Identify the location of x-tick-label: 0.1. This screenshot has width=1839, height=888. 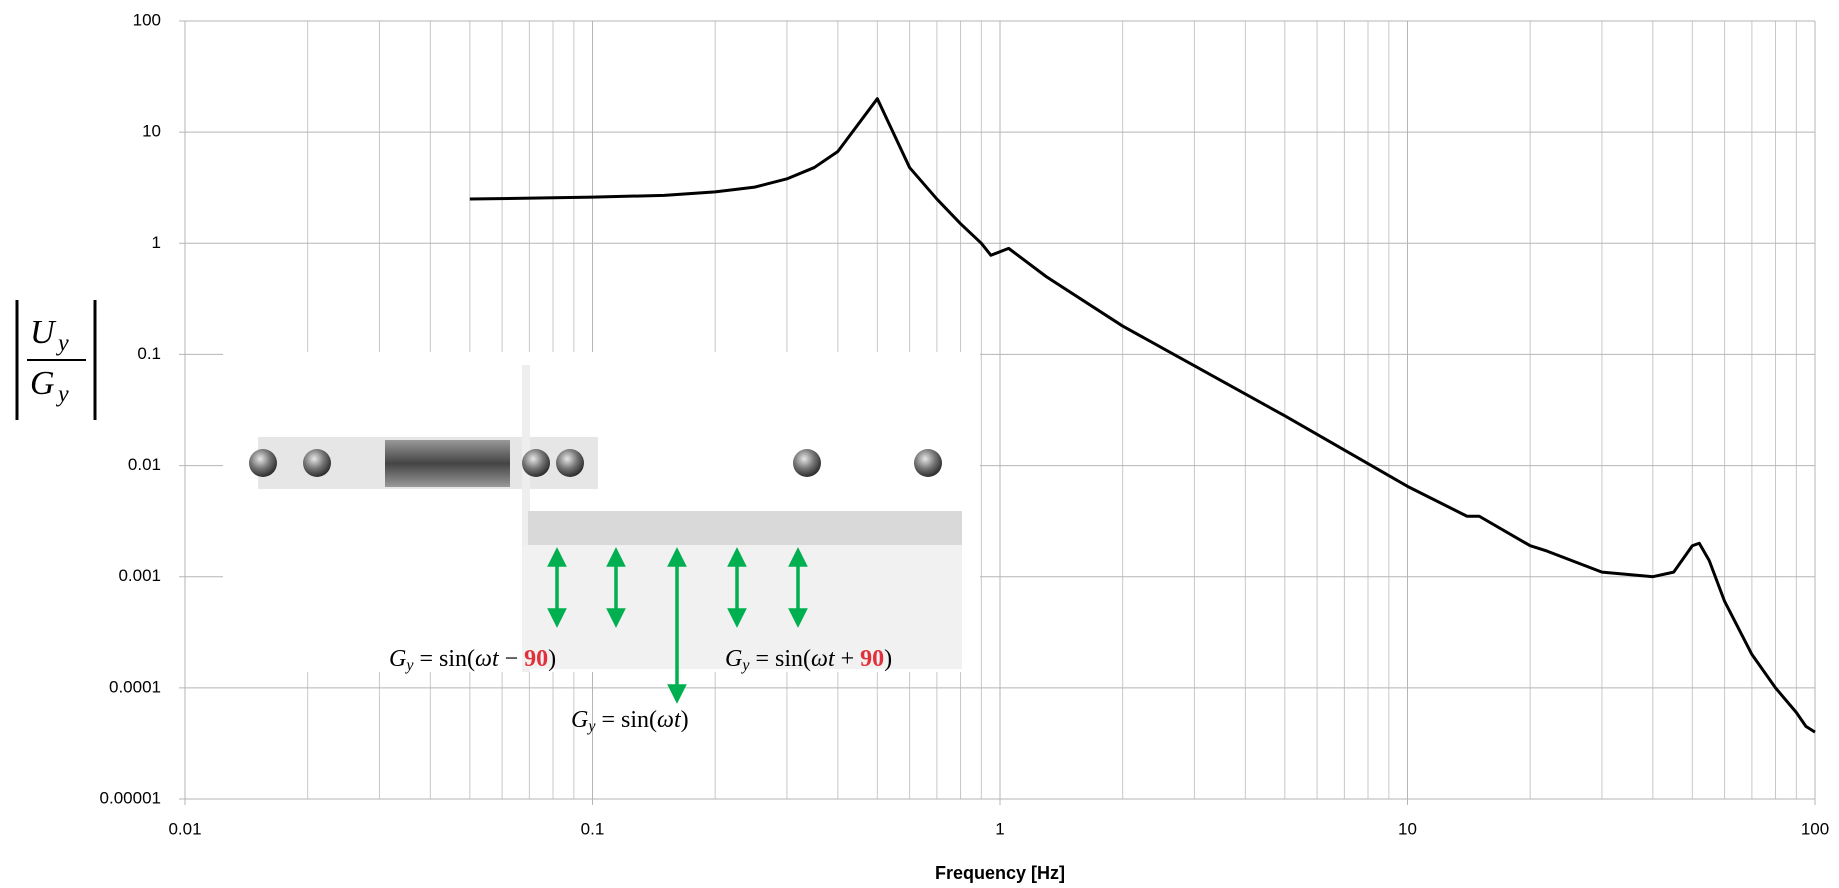
(593, 828).